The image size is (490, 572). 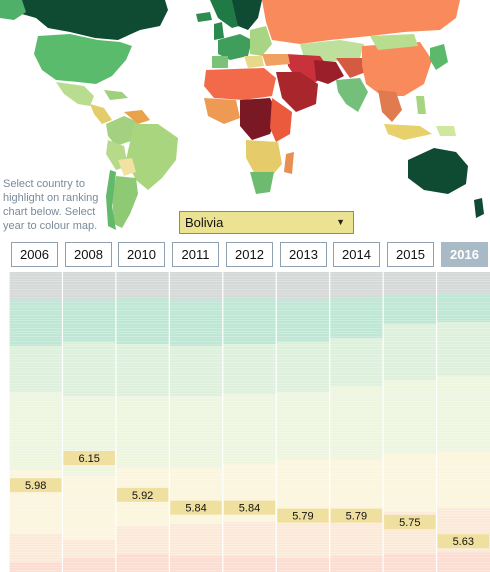 What do you see at coordinates (397, 69) in the screenshot?
I see `map-region-china` at bounding box center [397, 69].